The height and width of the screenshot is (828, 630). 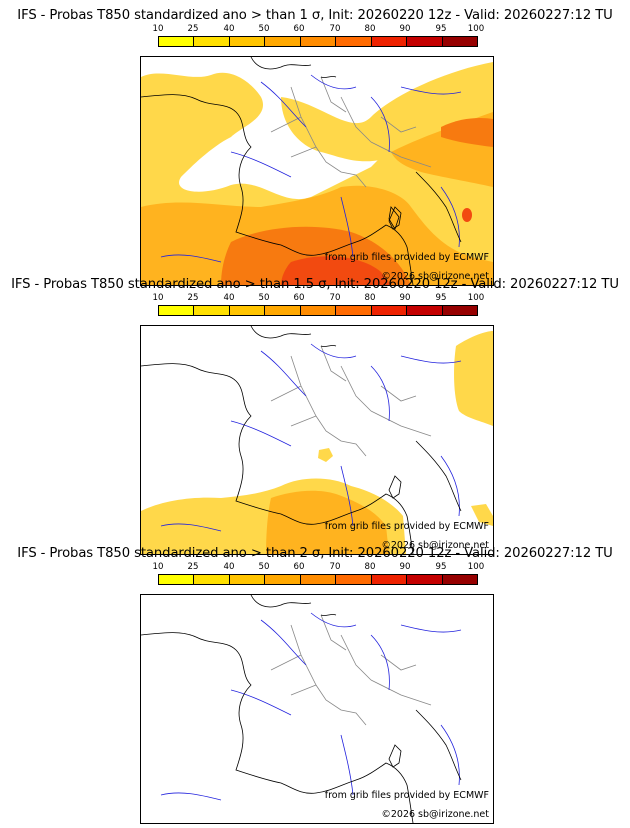 I want to click on prob-area-max, so click(x=336, y=270).